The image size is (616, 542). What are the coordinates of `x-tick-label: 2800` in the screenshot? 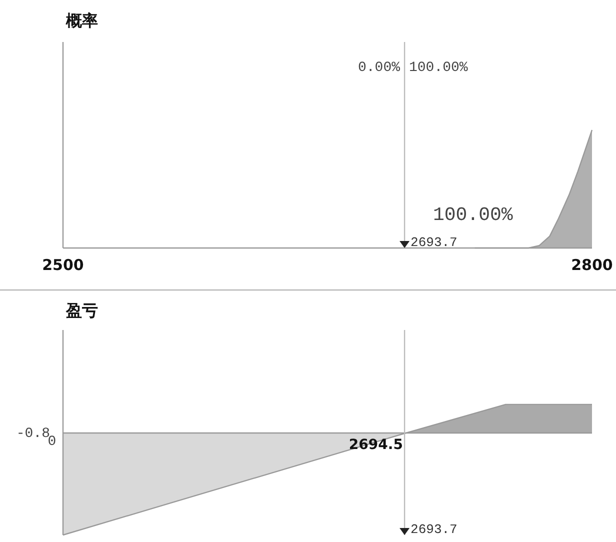 It's located at (592, 265).